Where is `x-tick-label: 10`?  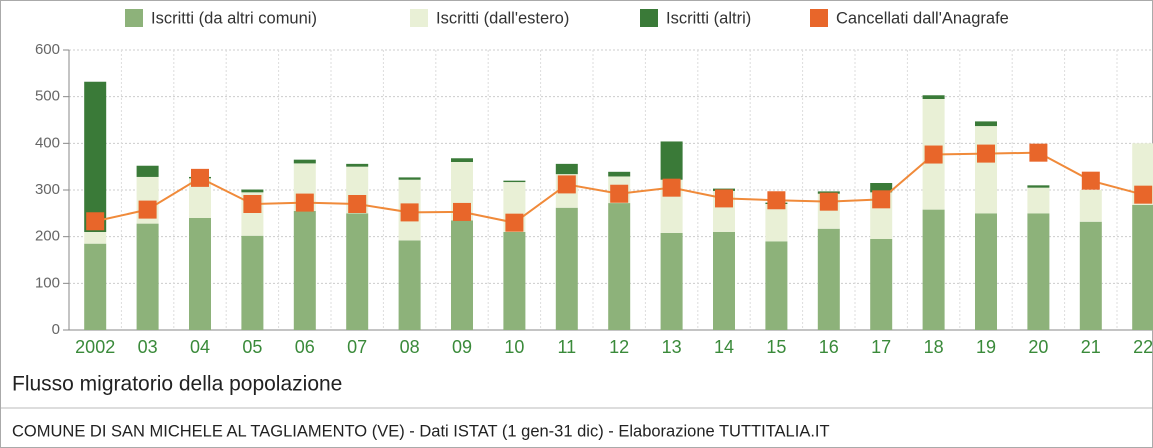
x-tick-label: 10 is located at coordinates (514, 347).